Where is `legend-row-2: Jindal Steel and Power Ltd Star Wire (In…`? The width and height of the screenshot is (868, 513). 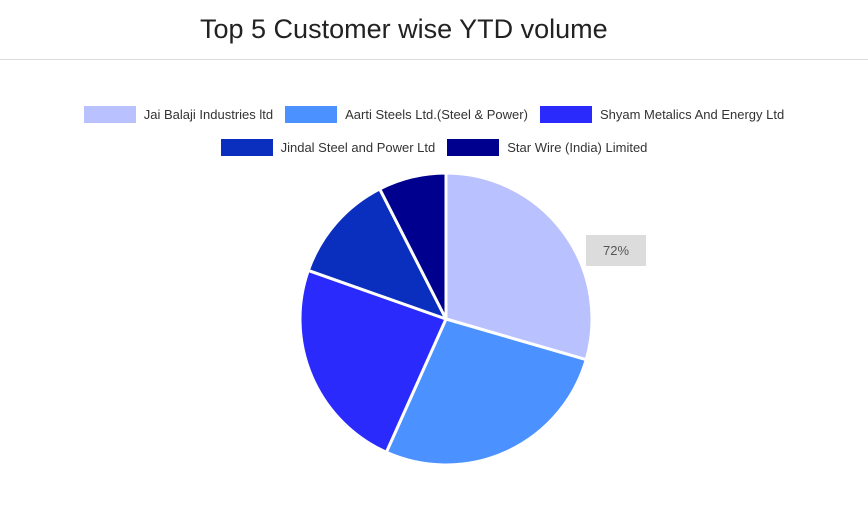 legend-row-2: Jindal Steel and Power Ltd Star Wire (In… is located at coordinates (434, 147).